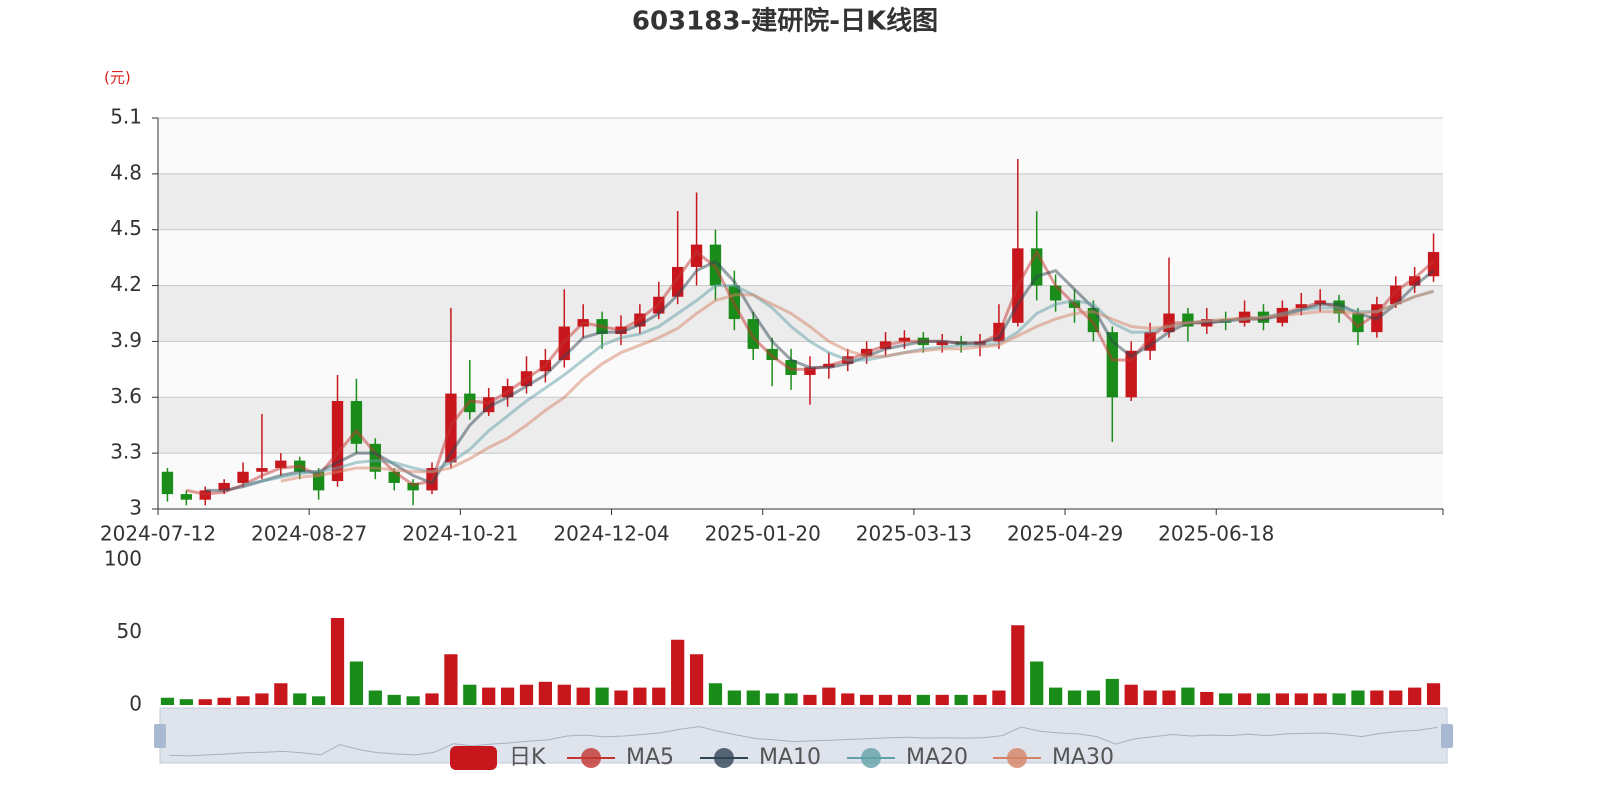 The width and height of the screenshot is (1600, 804). Describe the element at coordinates (1083, 757) in the screenshot. I see `legend-label: MA30` at that location.